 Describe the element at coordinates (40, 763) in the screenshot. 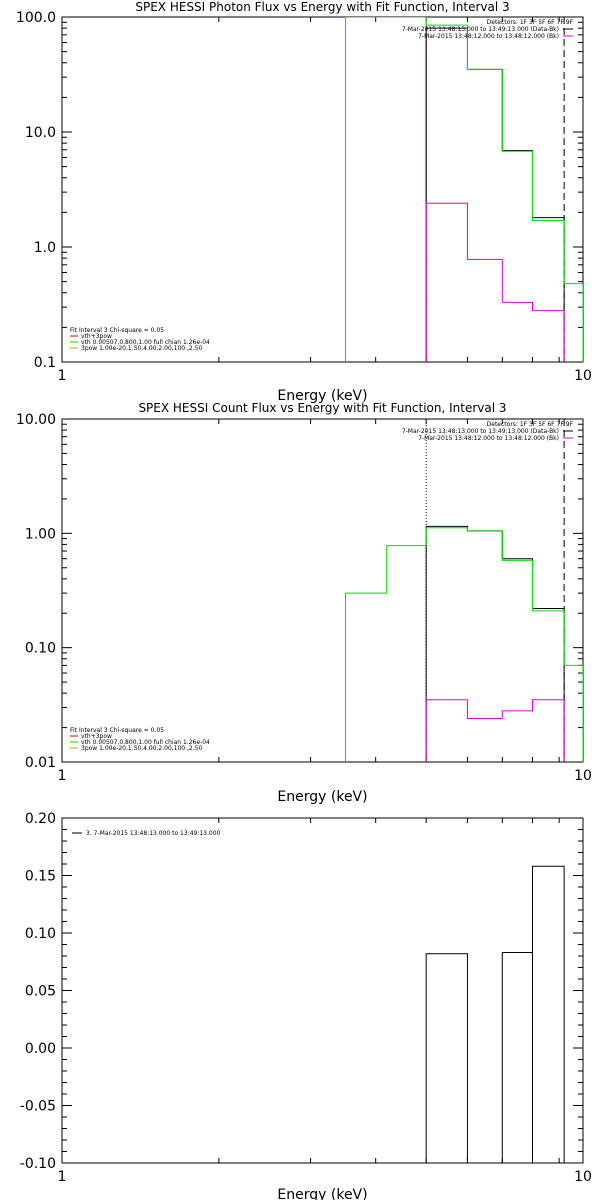

I see `y-tick-label: 0.01` at that location.